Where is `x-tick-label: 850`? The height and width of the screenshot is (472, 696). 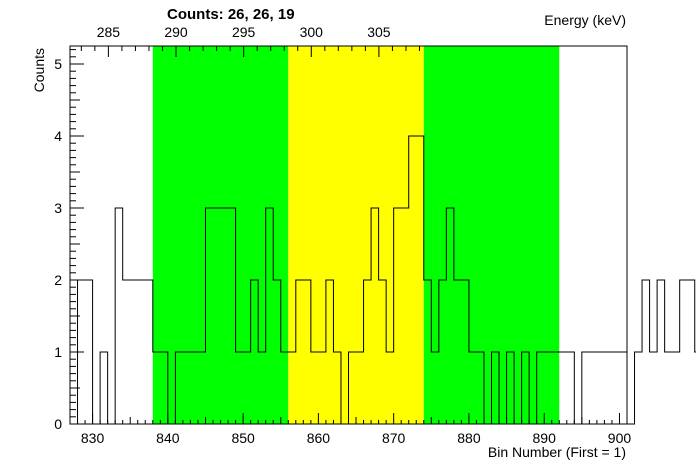 x-tick-label: 850 is located at coordinates (243, 438).